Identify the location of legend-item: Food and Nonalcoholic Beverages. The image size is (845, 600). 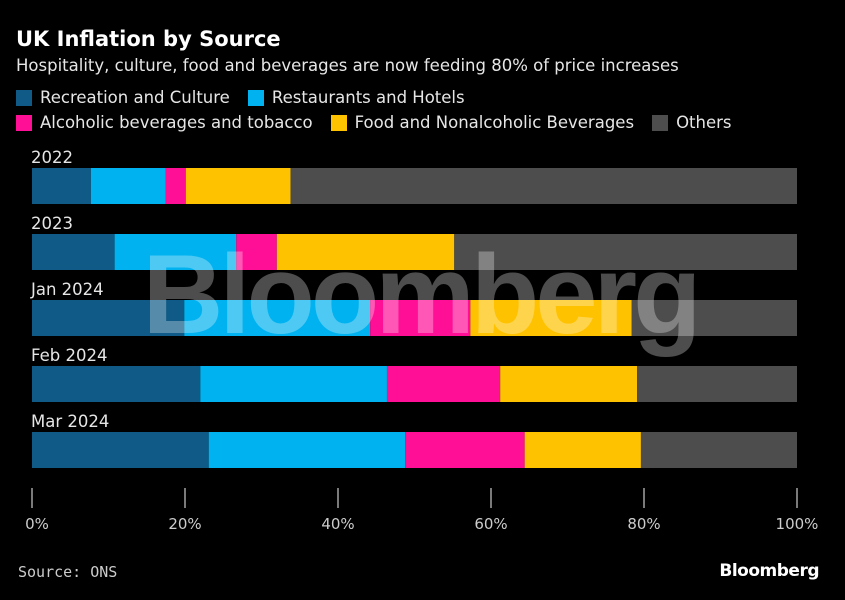
(482, 122).